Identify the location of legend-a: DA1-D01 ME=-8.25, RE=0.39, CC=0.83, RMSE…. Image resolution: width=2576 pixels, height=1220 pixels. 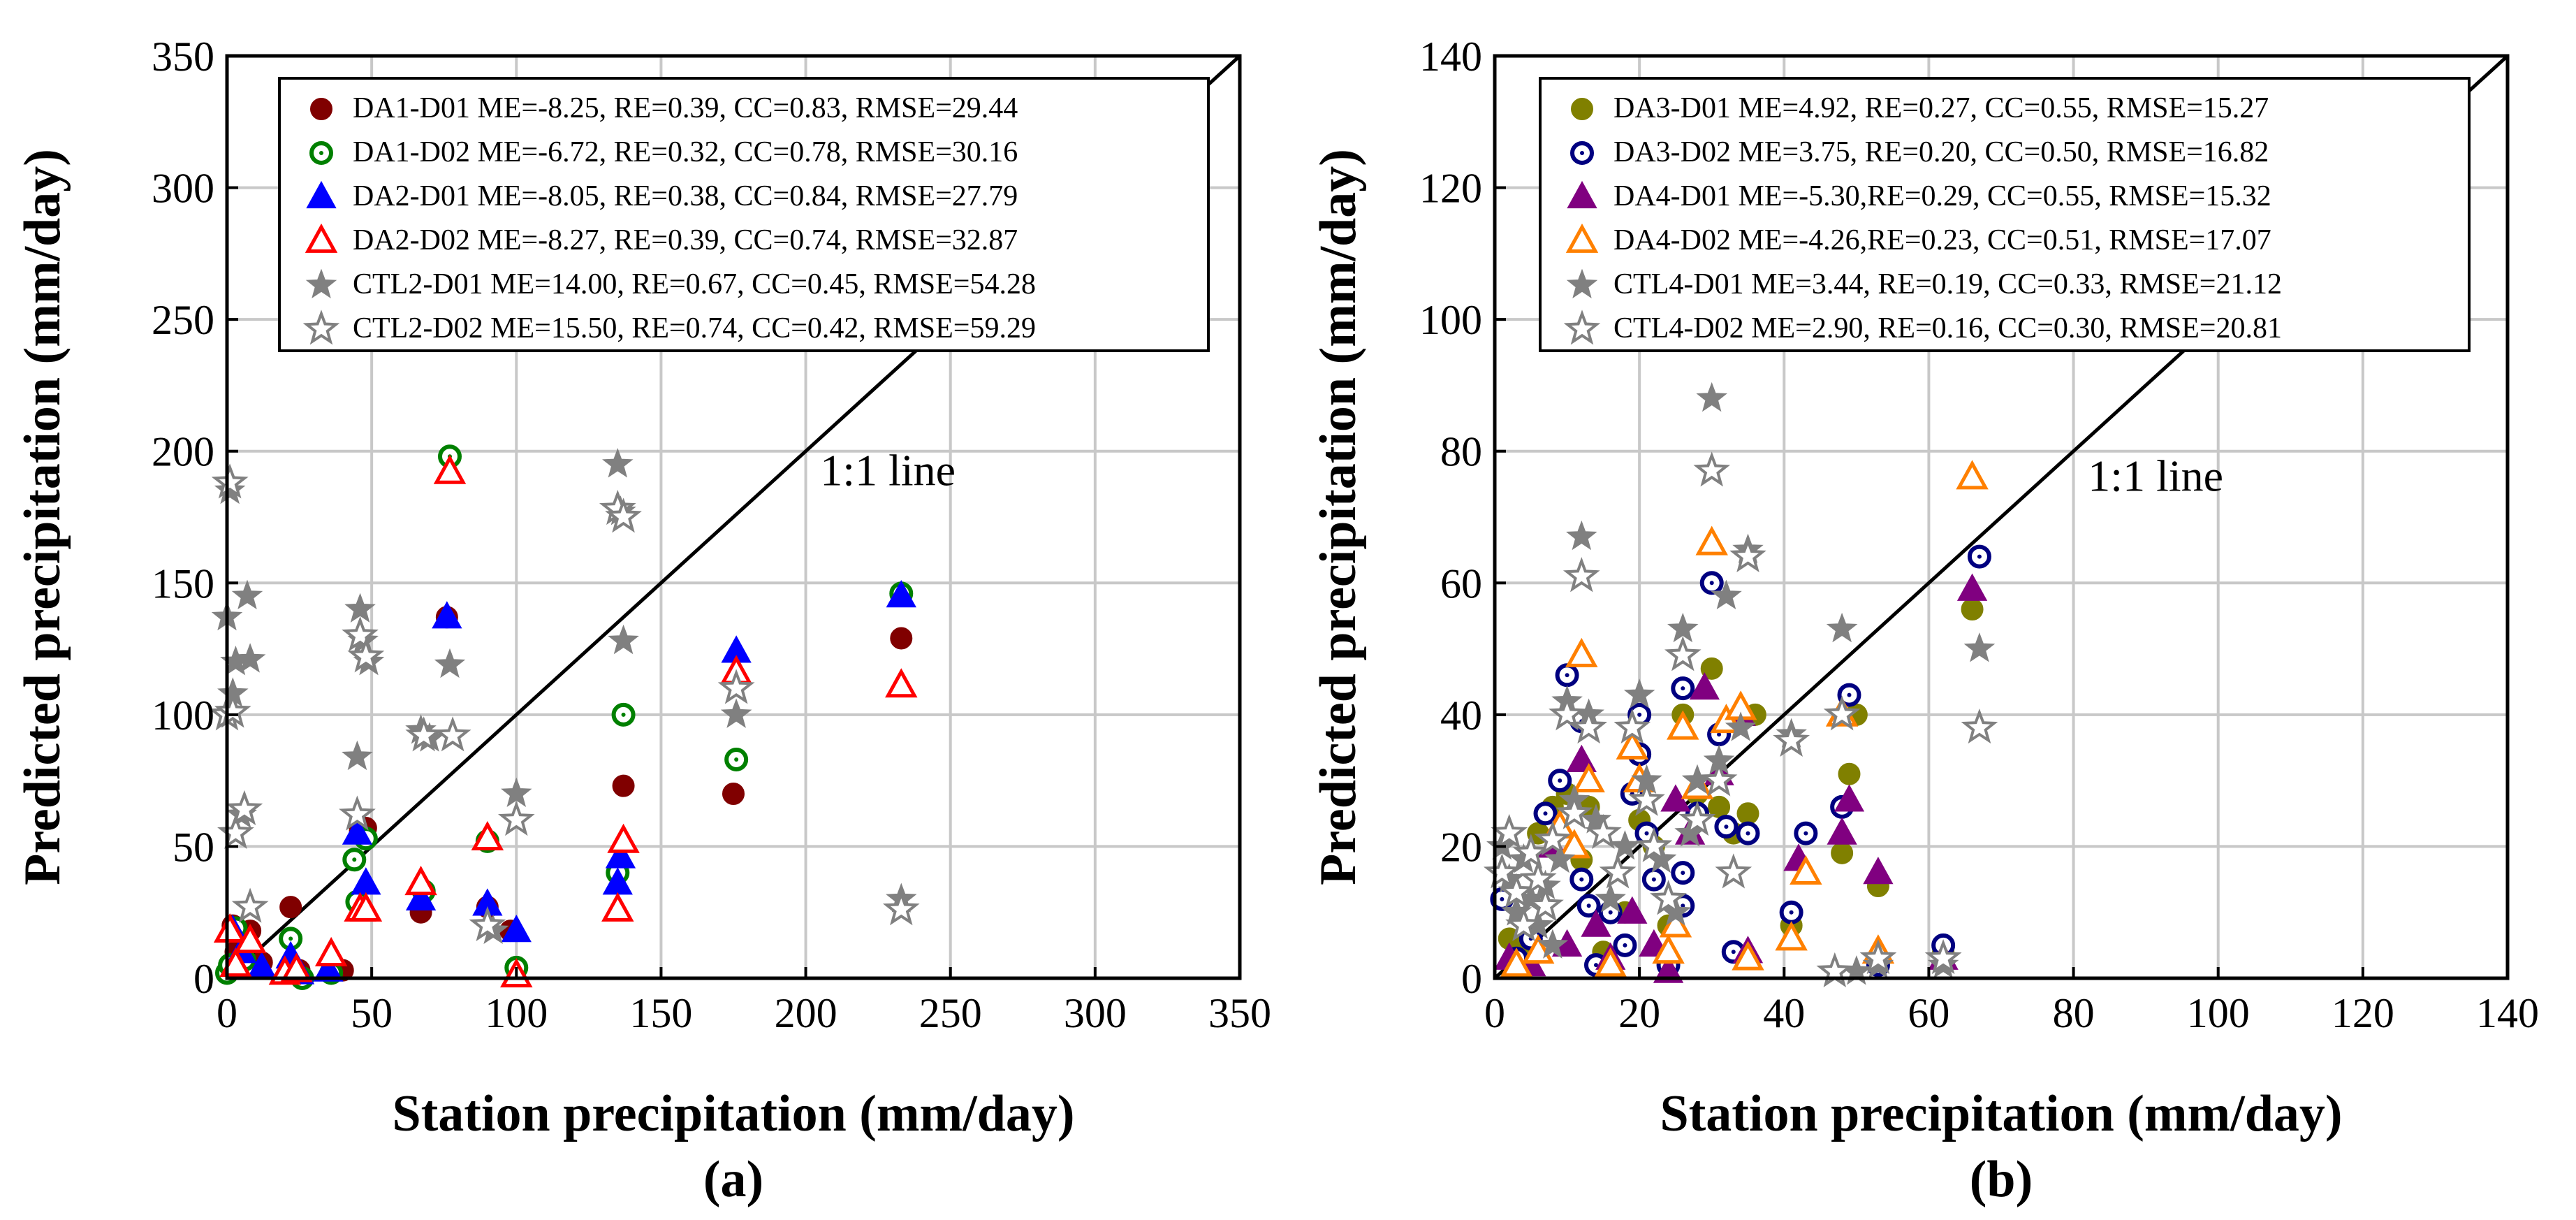
(744, 214).